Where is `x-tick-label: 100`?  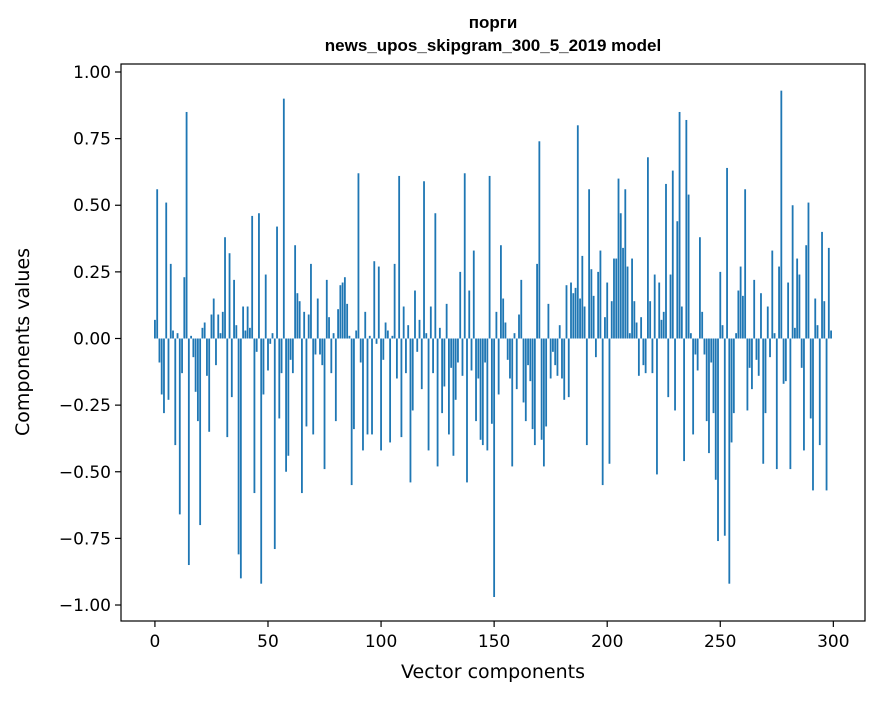 x-tick-label: 100 is located at coordinates (381, 642).